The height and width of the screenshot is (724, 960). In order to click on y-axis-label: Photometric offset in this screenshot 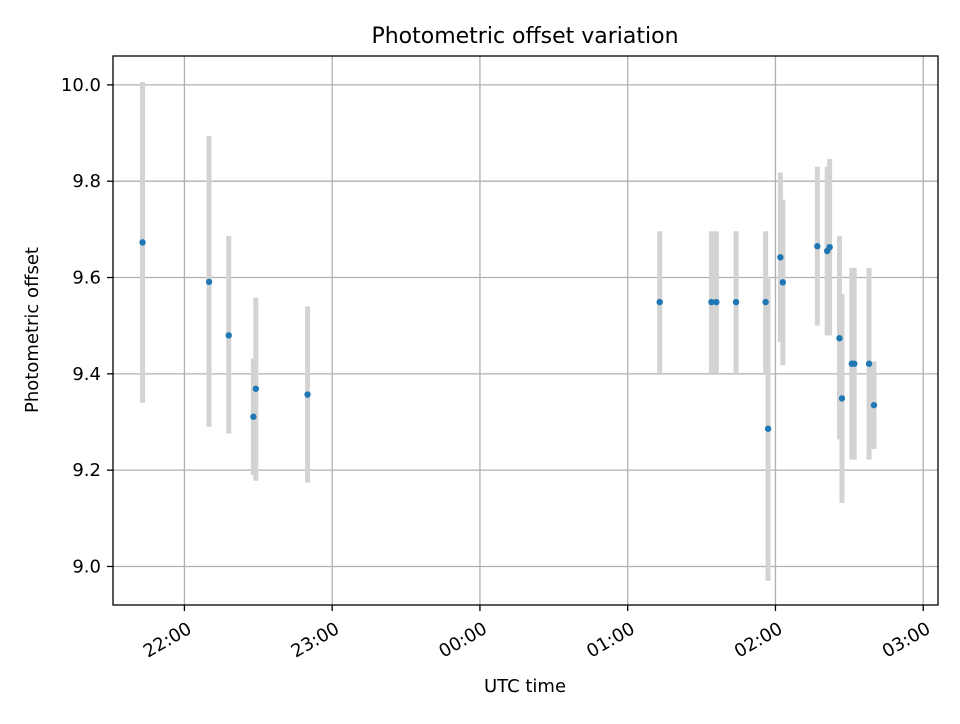, I will do `click(32, 330)`.